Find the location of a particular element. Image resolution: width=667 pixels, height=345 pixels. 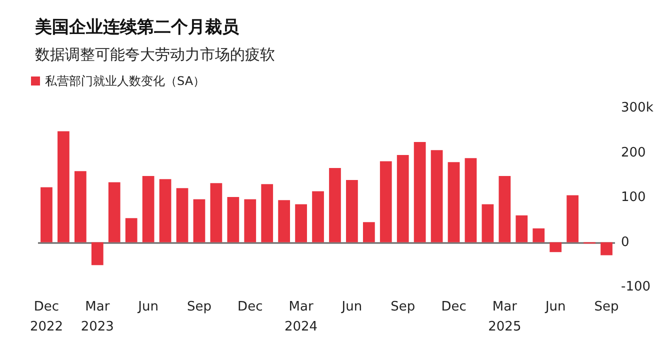

x-tick-label: Mar 2025 is located at coordinates (505, 317).